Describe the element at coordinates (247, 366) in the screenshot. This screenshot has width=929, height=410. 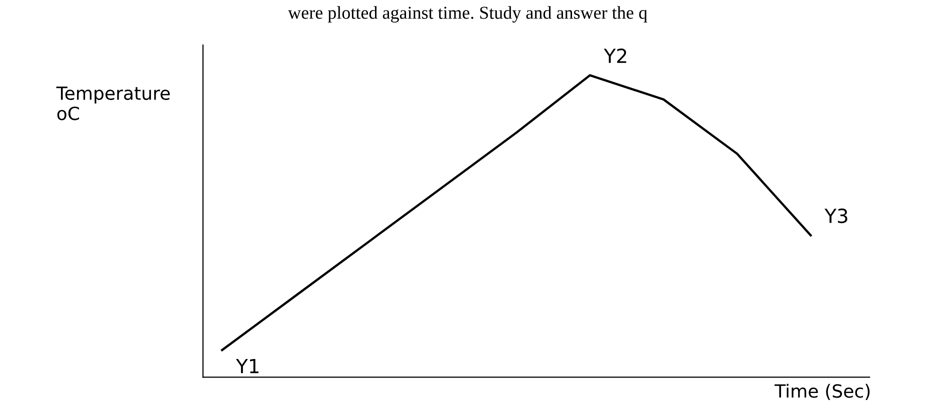
I see `annotation: Y1` at that location.